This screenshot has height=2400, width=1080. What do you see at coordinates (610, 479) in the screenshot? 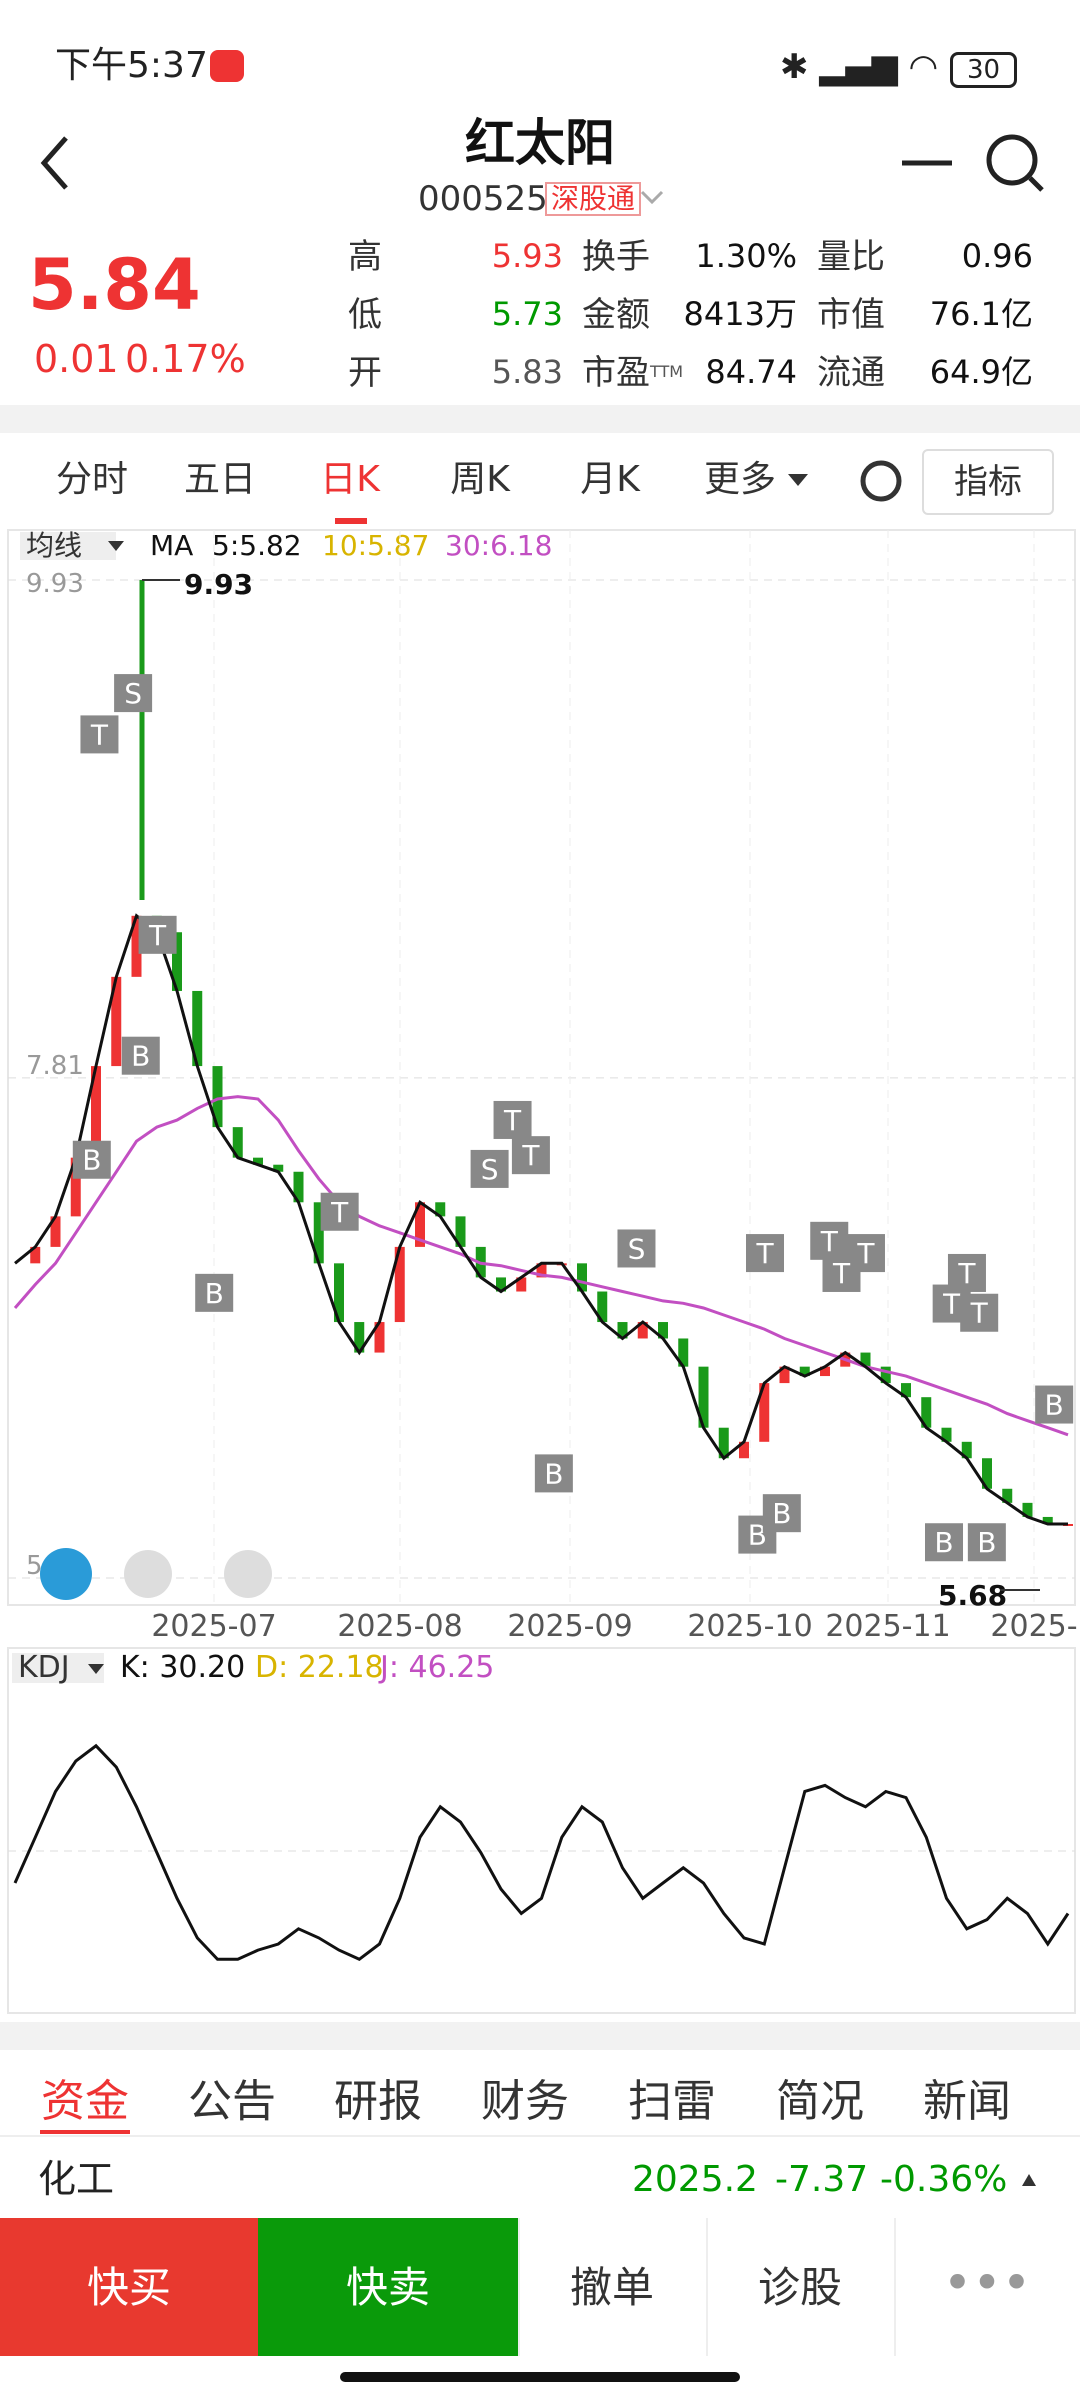
I see `period-tab: 月K` at bounding box center [610, 479].